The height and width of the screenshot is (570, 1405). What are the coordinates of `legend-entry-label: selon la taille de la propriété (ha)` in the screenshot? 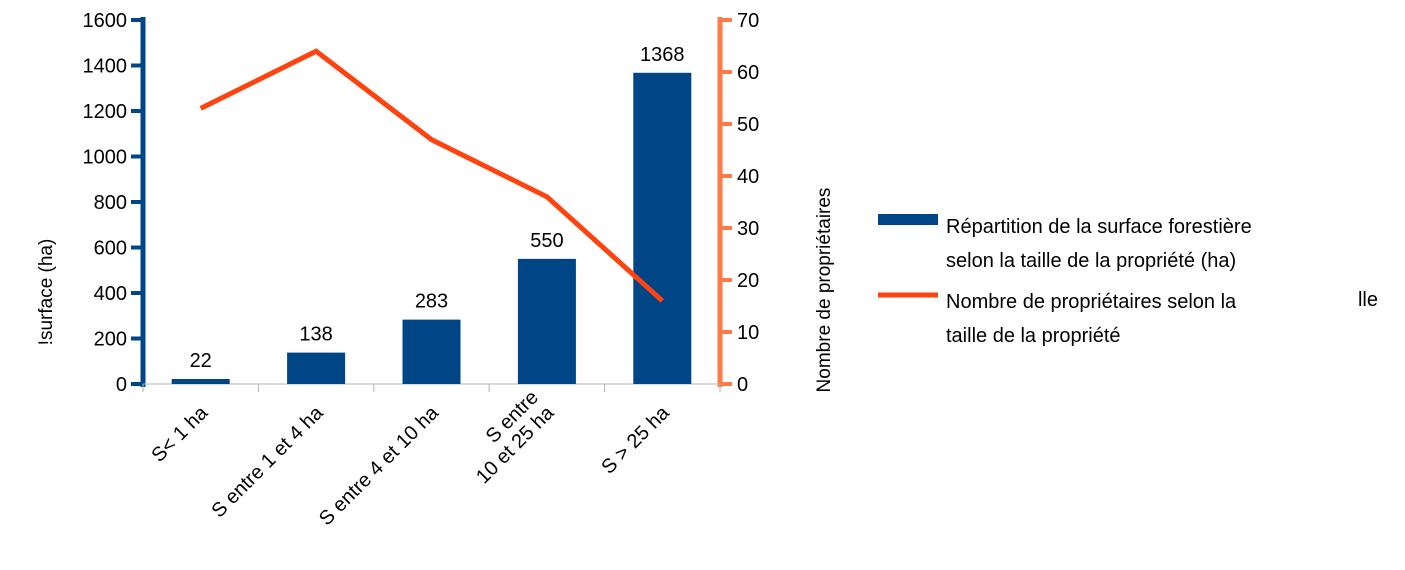 It's located at (1091, 261).